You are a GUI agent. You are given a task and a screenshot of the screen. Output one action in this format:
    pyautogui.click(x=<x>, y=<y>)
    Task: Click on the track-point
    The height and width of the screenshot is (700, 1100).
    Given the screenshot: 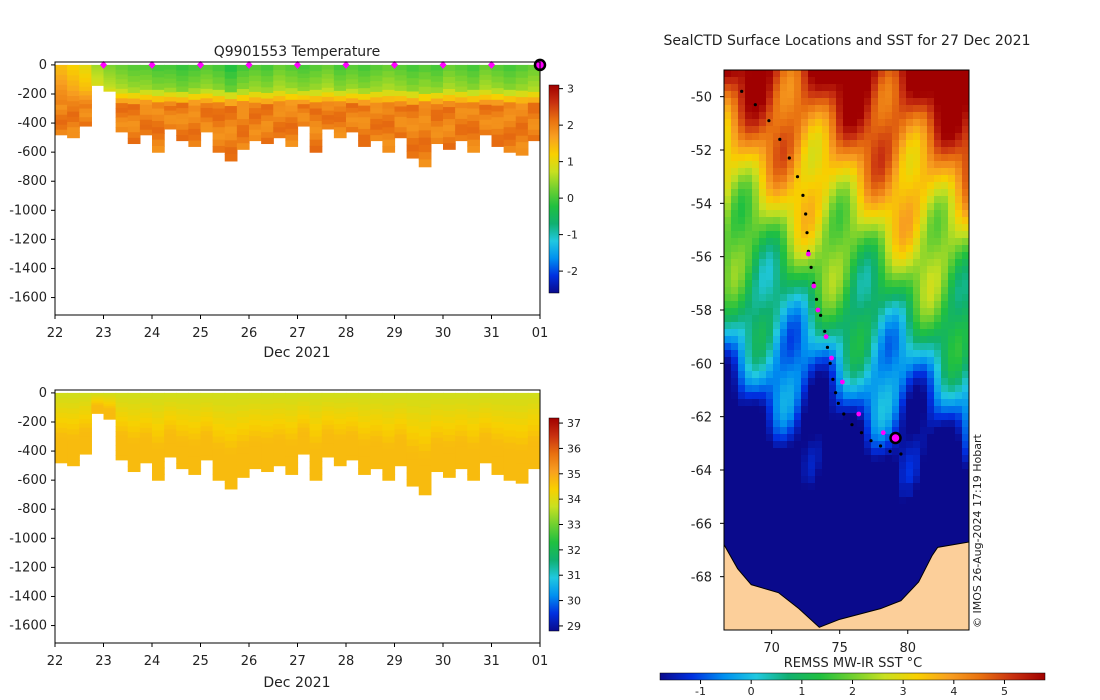 What is the action you would take?
    pyautogui.click(x=803, y=195)
    